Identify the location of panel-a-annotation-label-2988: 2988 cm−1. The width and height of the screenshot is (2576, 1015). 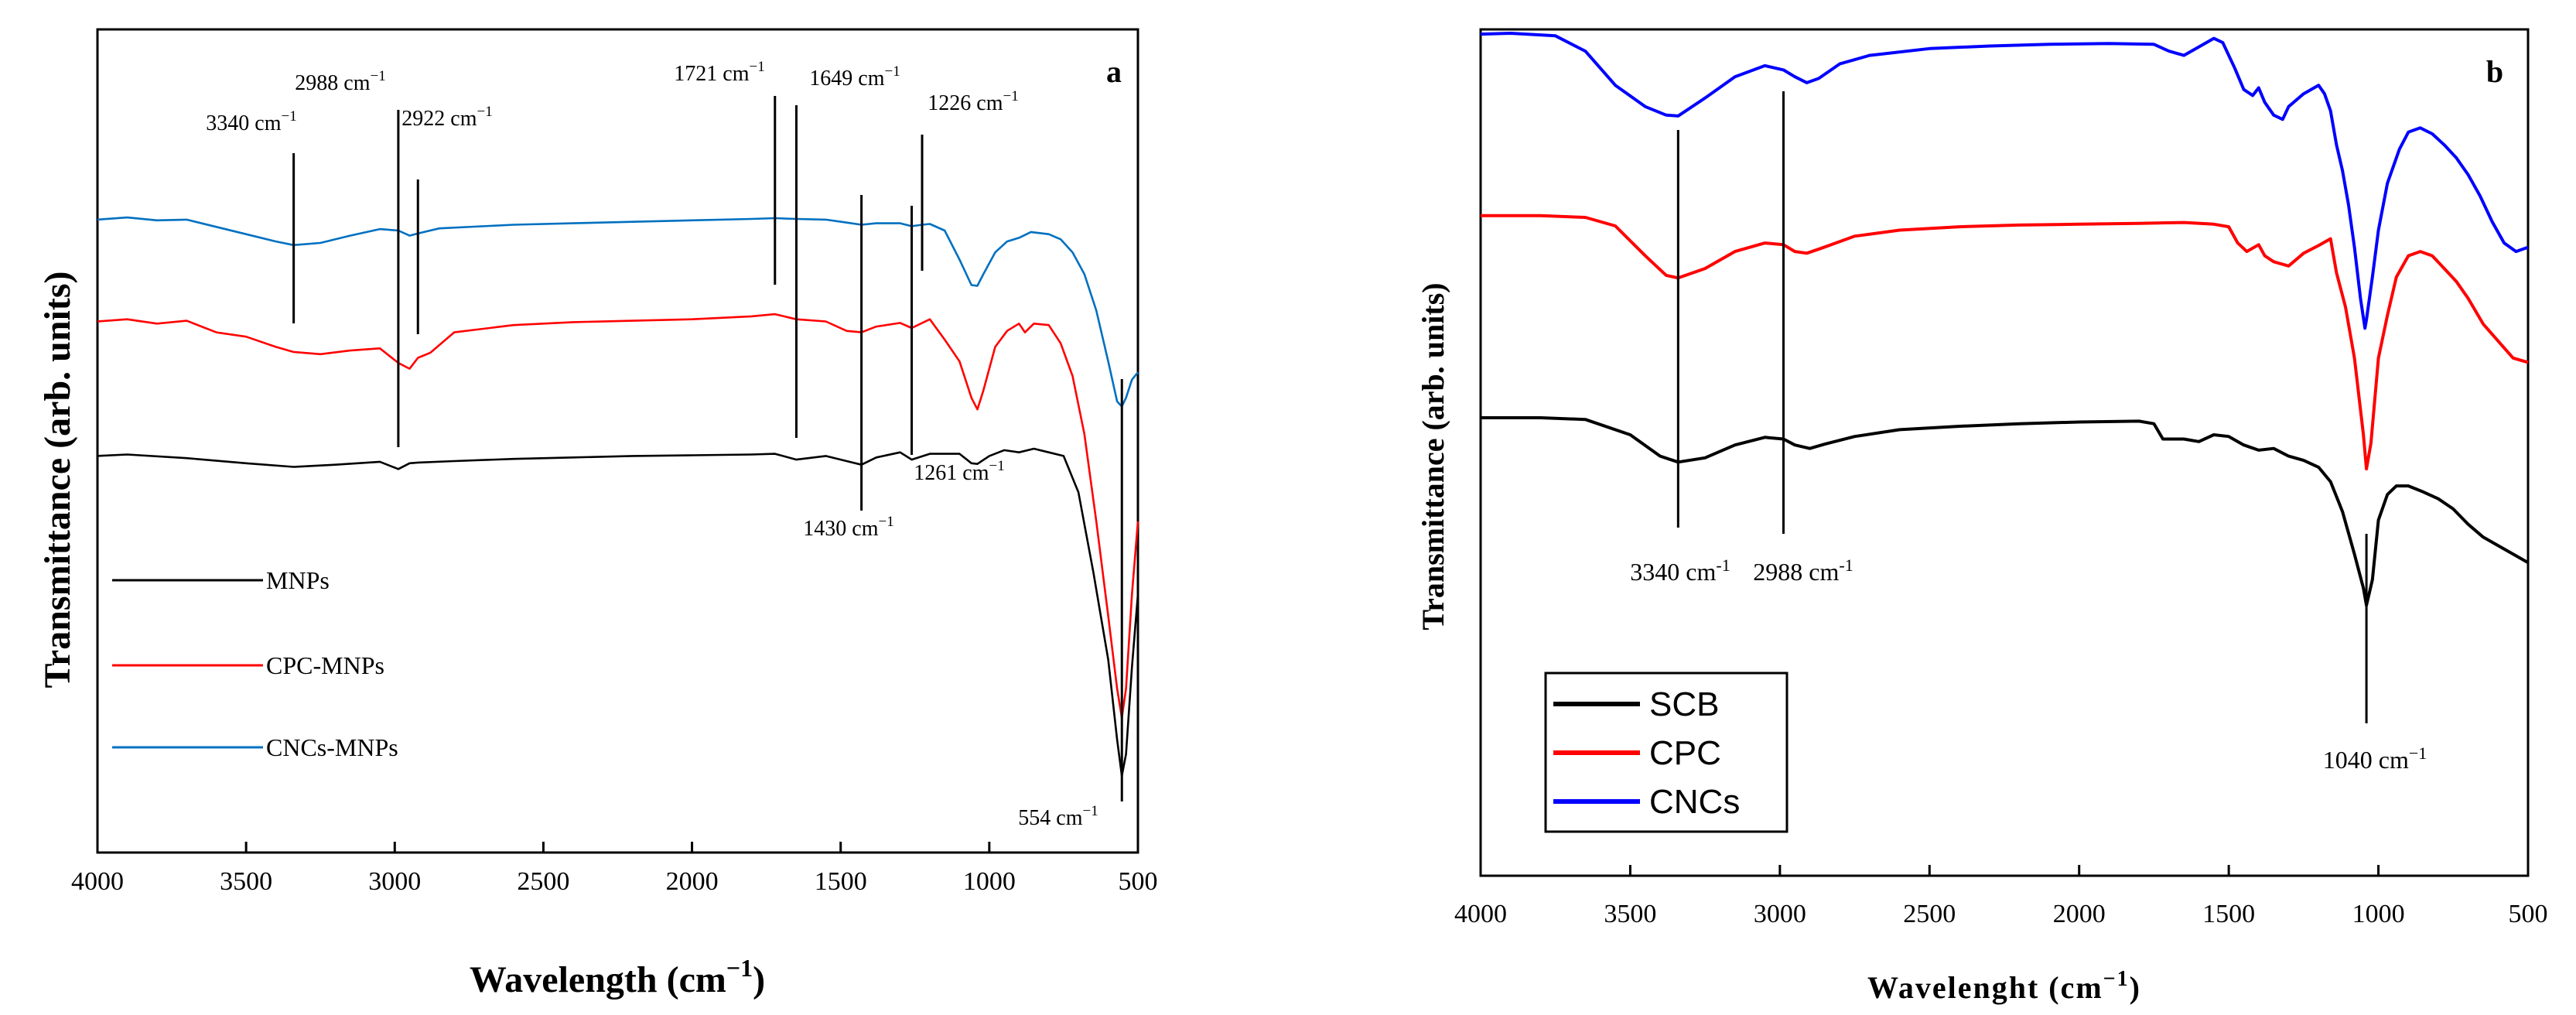
(340, 82).